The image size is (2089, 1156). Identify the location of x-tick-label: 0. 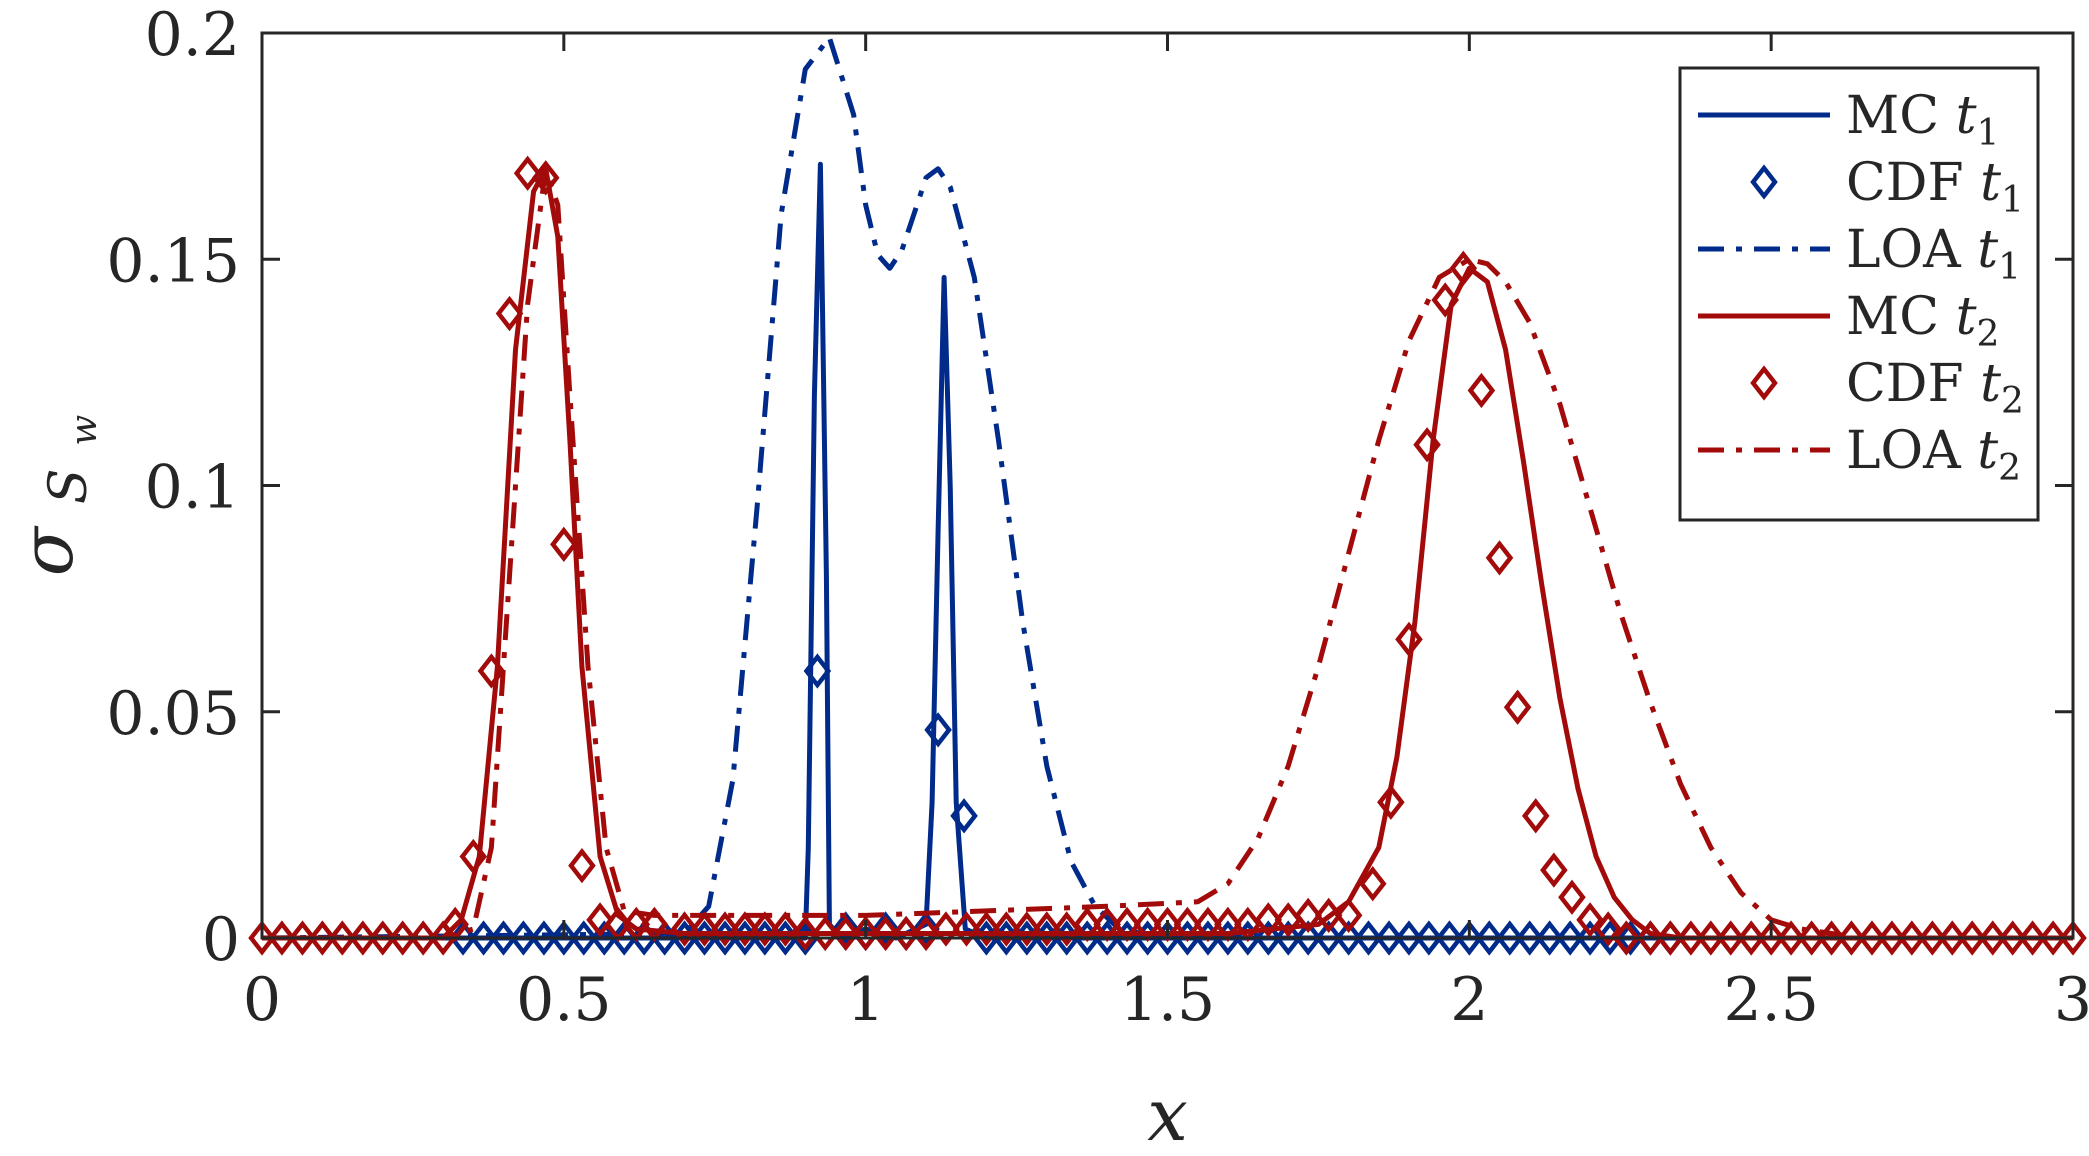
(262, 1000).